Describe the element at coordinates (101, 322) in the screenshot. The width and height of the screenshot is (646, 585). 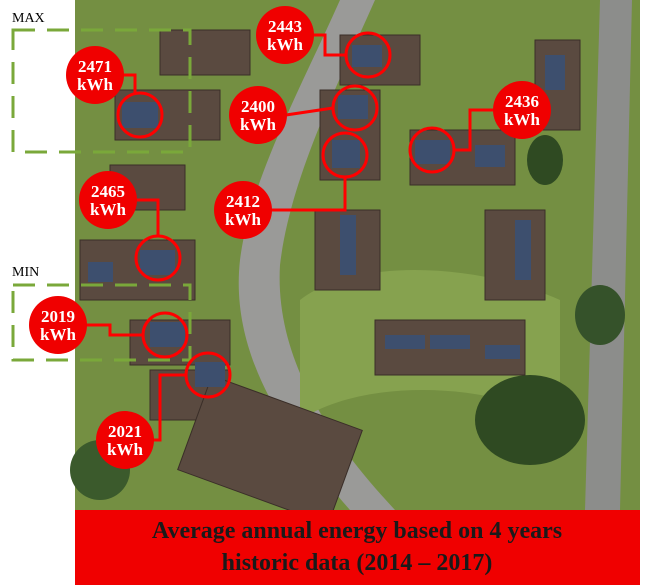
I see `min-box` at that location.